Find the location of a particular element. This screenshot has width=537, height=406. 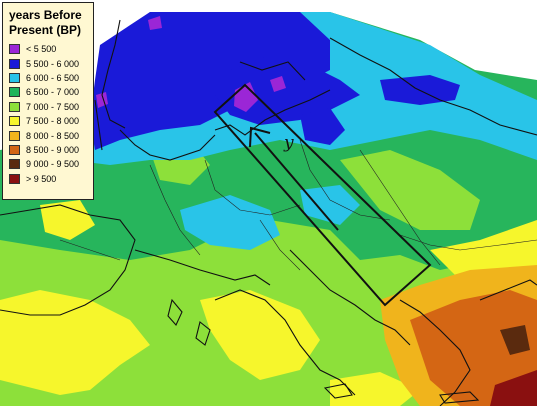

legend-title-line2: Present (BP) is located at coordinates (45, 30).